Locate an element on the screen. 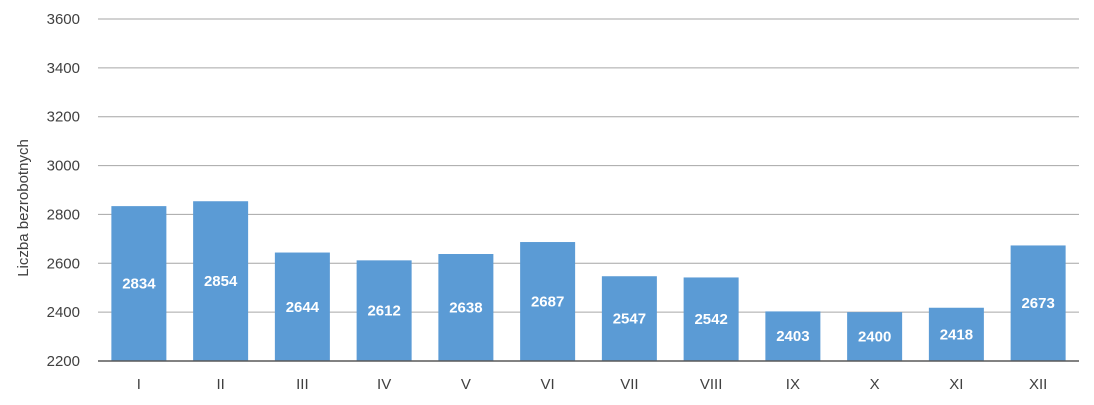  x-tick-label: V is located at coordinates (466, 384).